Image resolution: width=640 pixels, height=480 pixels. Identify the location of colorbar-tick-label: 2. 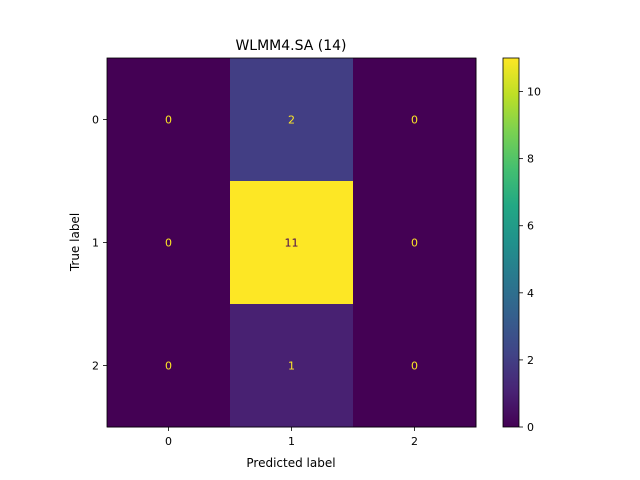
(530, 360).